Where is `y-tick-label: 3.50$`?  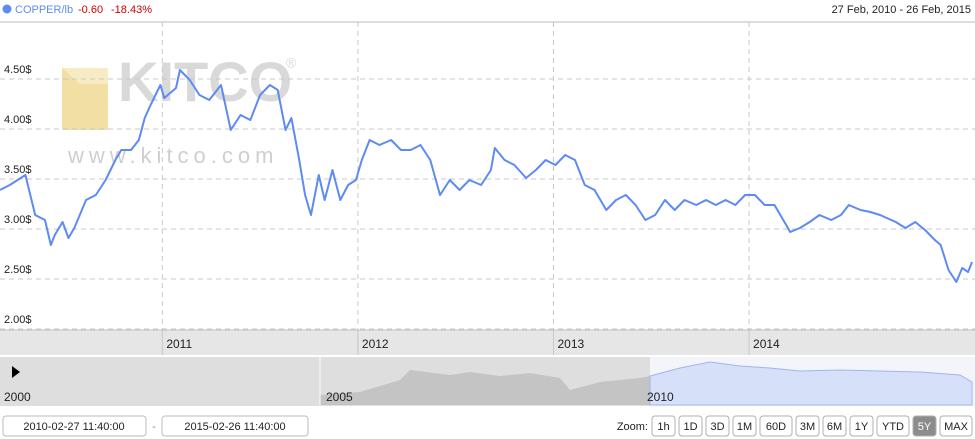 y-tick-label: 3.50$ is located at coordinates (18, 170).